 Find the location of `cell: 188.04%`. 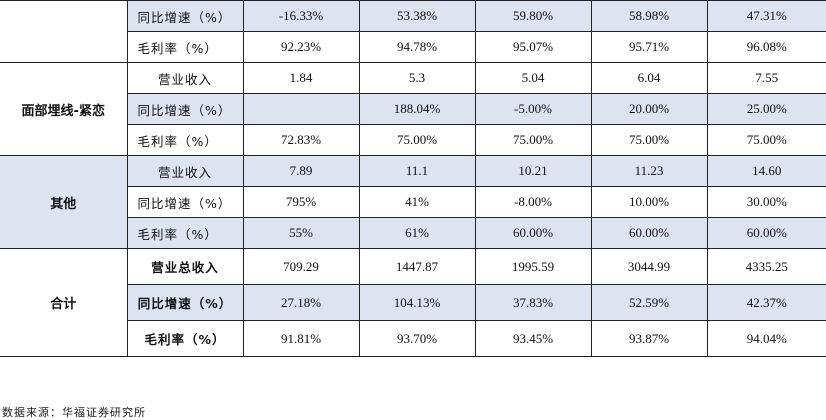

cell: 188.04% is located at coordinates (417, 109).